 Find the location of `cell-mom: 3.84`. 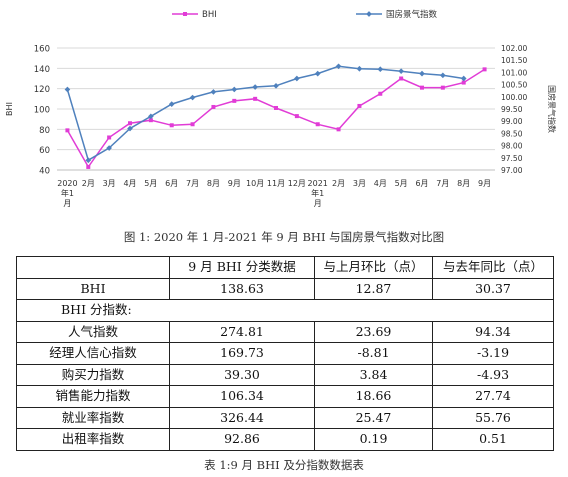

cell-mom: 3.84 is located at coordinates (373, 374).